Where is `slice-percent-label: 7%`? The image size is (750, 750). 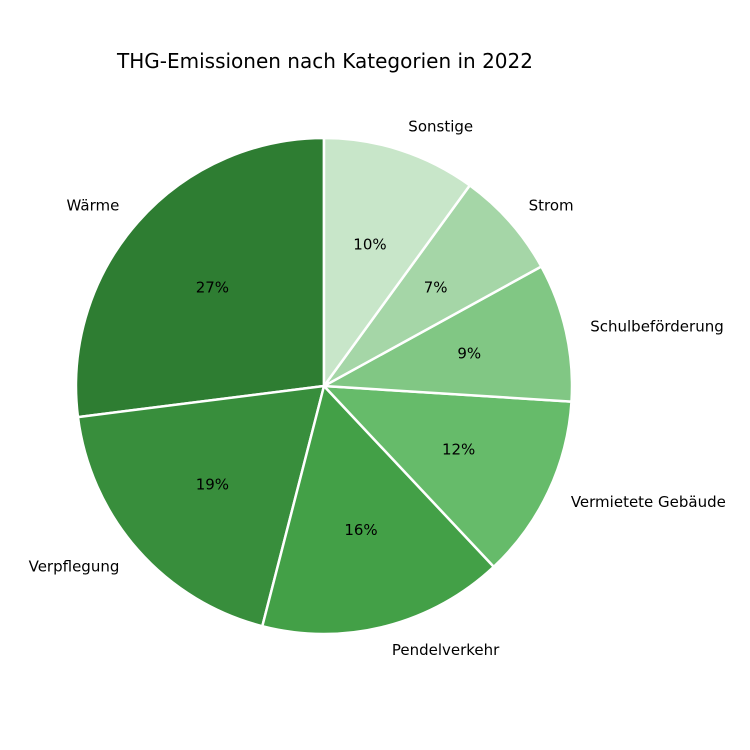 slice-percent-label: 7% is located at coordinates (436, 288).